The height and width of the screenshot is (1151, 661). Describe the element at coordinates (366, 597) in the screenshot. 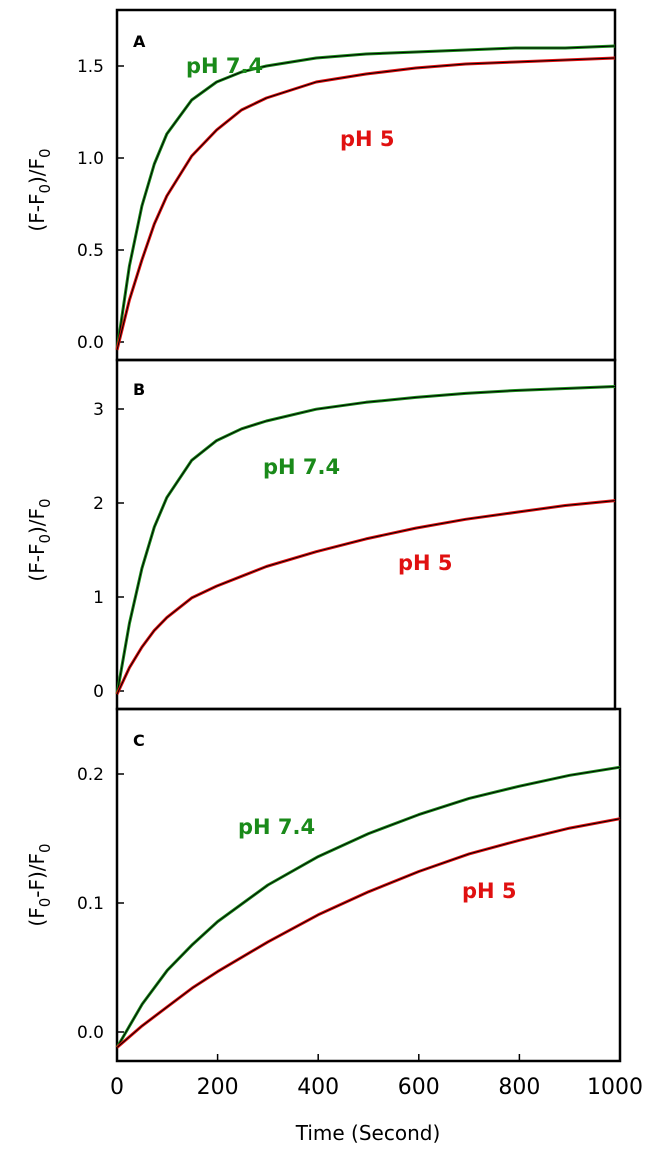

I see `panel-b-fit-line-ph5` at that location.